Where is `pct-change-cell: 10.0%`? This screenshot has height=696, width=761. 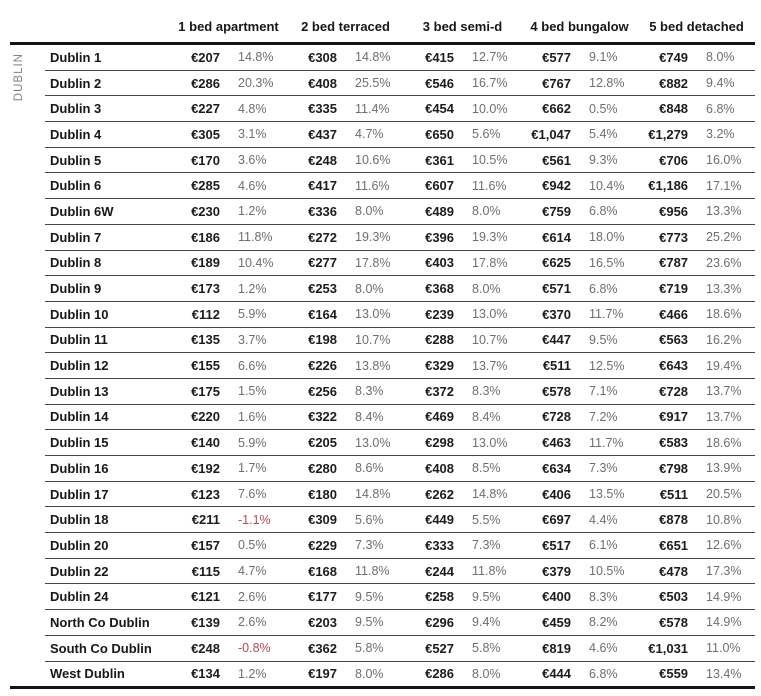 pct-change-cell: 10.0% is located at coordinates (488, 109).